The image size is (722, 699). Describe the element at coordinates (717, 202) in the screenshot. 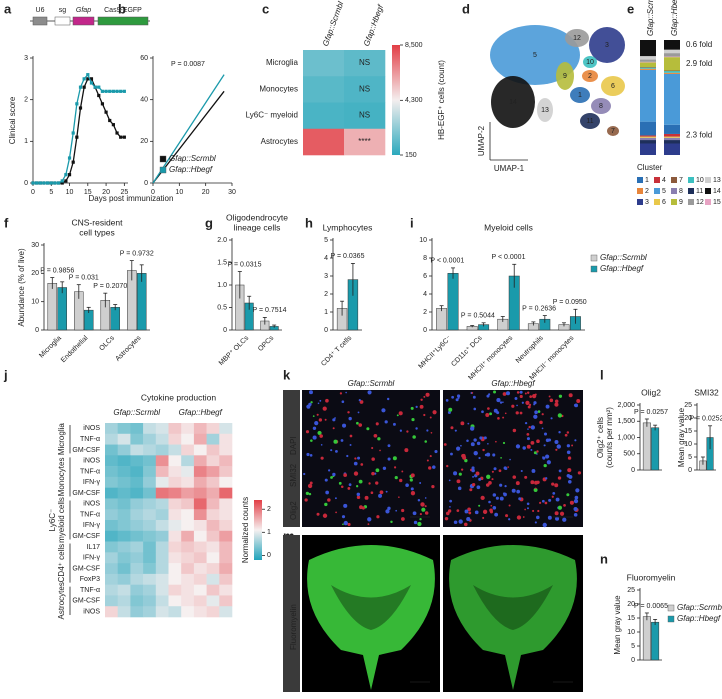

I see `legend-label: 15` at that location.